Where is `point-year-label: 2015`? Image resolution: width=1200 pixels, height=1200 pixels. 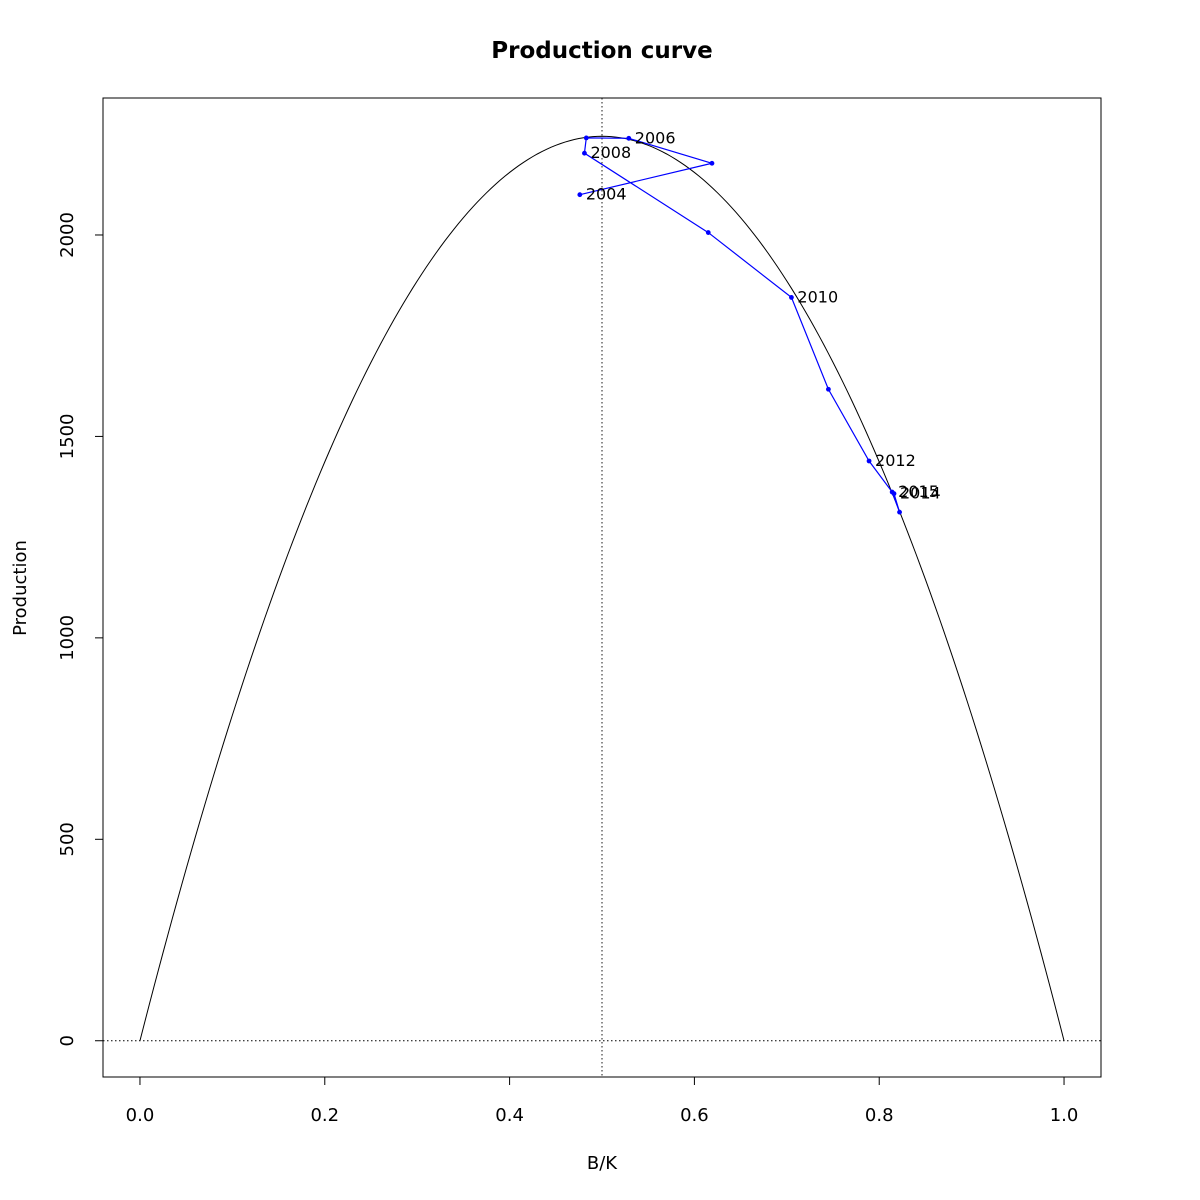 point-year-label: 2015 is located at coordinates (918, 491).